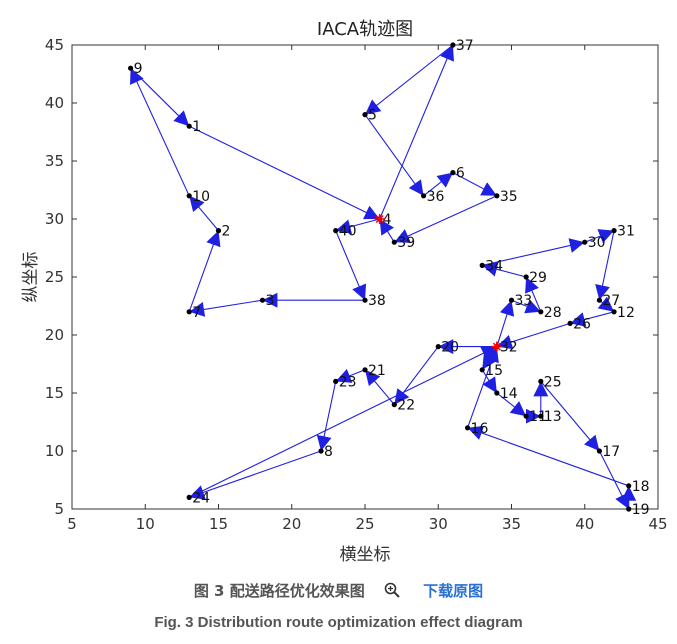  Describe the element at coordinates (453, 591) in the screenshot. I see `download-original-link: 下载原图` at that location.